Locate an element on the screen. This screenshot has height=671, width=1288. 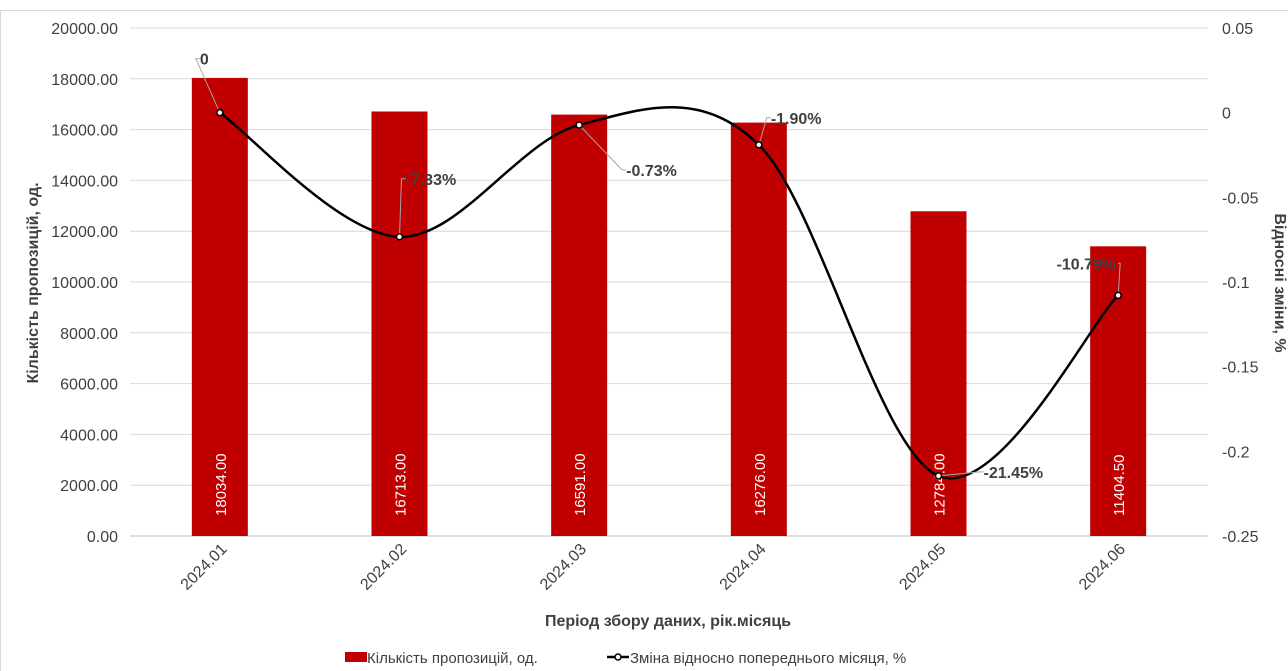
y-tick-right: -0.05 is located at coordinates (1240, 198).